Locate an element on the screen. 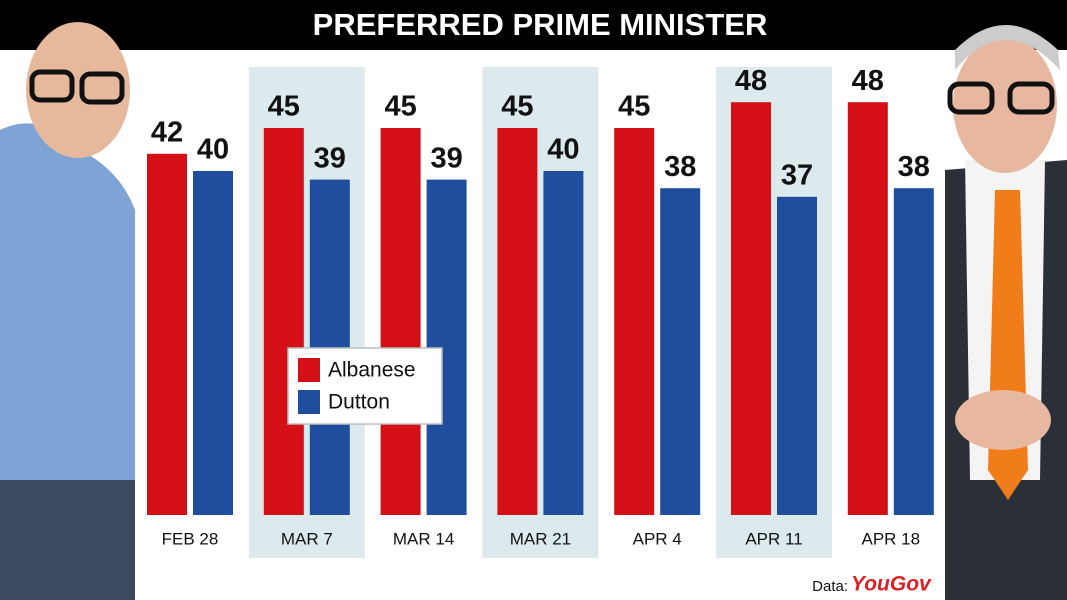  data-label: 42 is located at coordinates (167, 132).